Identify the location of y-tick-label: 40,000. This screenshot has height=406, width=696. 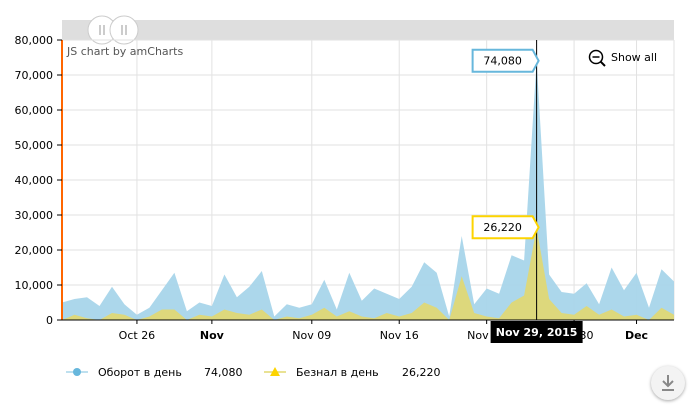
(34, 180).